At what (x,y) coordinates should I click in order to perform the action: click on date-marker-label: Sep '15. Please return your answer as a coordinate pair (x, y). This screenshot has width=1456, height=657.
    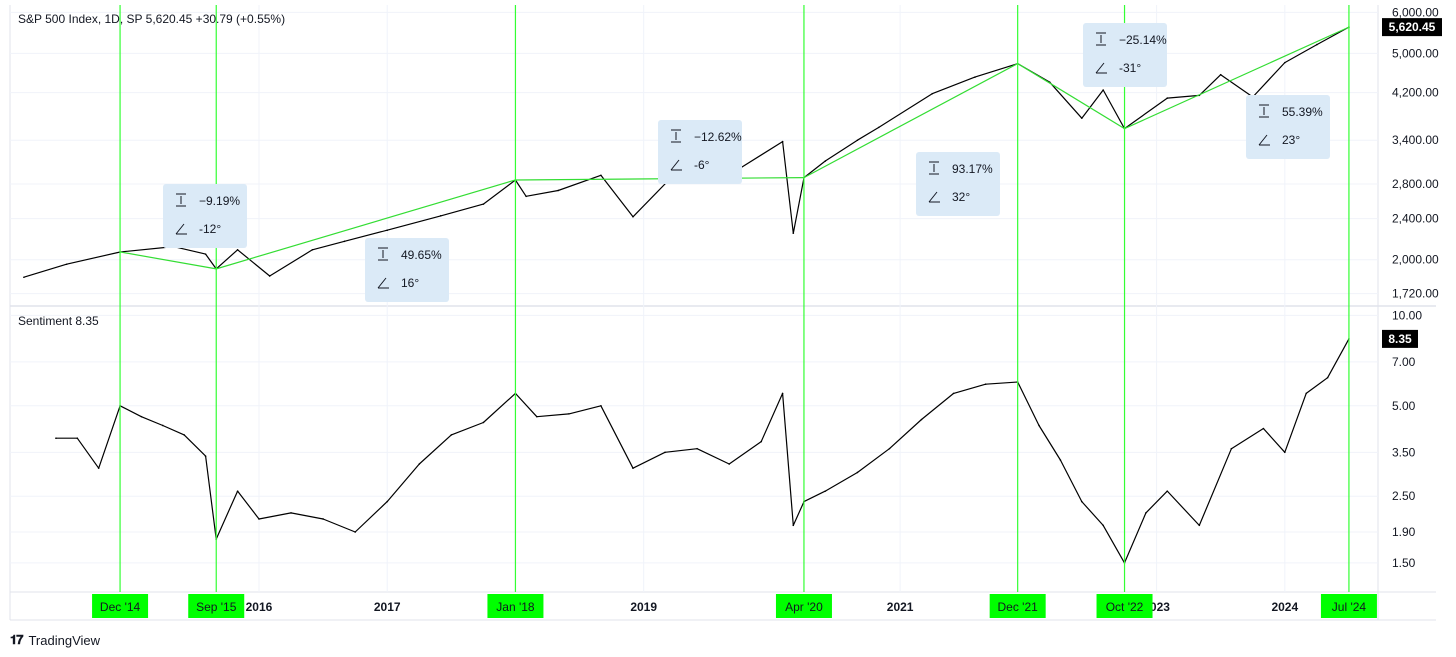
    Looking at the image, I should click on (216, 607).